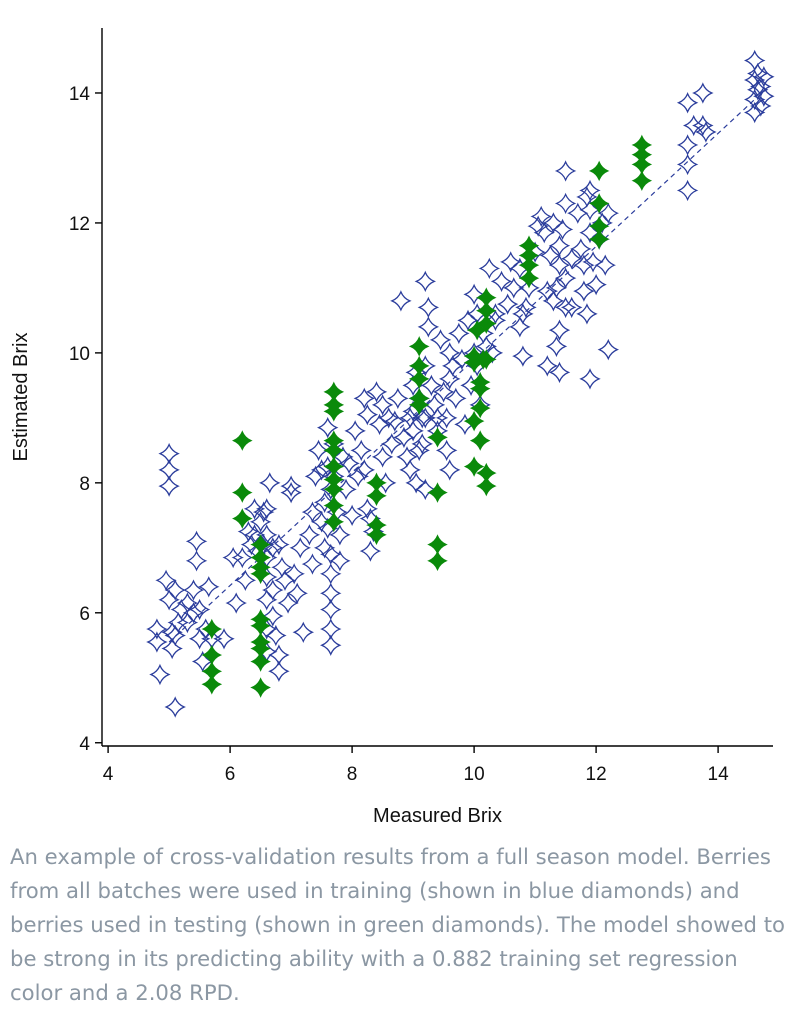 This screenshot has height=1015, width=800. Describe the element at coordinates (84, 744) in the screenshot. I see `y-tick-label: 4` at that location.